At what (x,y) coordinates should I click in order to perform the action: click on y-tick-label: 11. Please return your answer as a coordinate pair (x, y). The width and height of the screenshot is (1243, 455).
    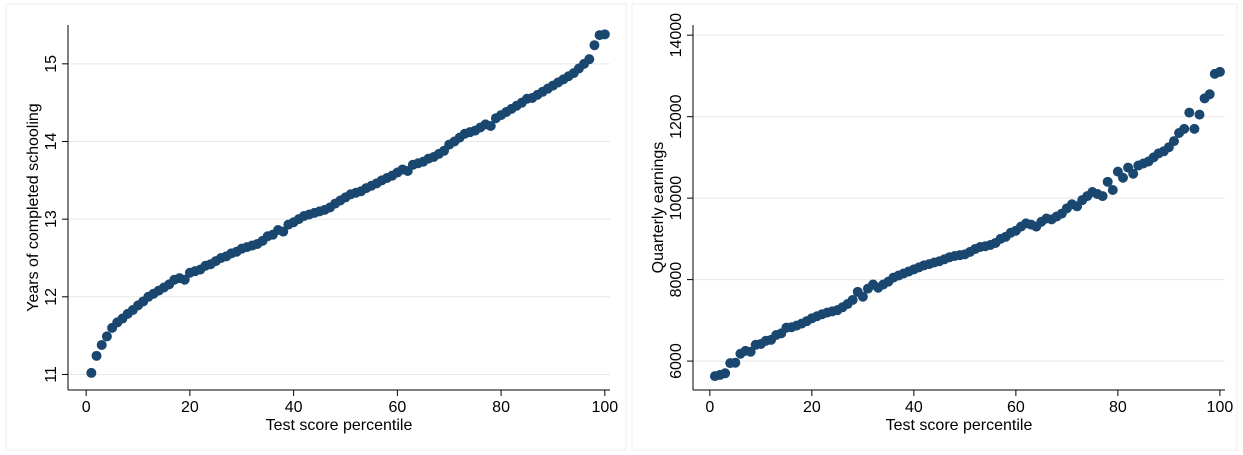
    Looking at the image, I should click on (51, 374).